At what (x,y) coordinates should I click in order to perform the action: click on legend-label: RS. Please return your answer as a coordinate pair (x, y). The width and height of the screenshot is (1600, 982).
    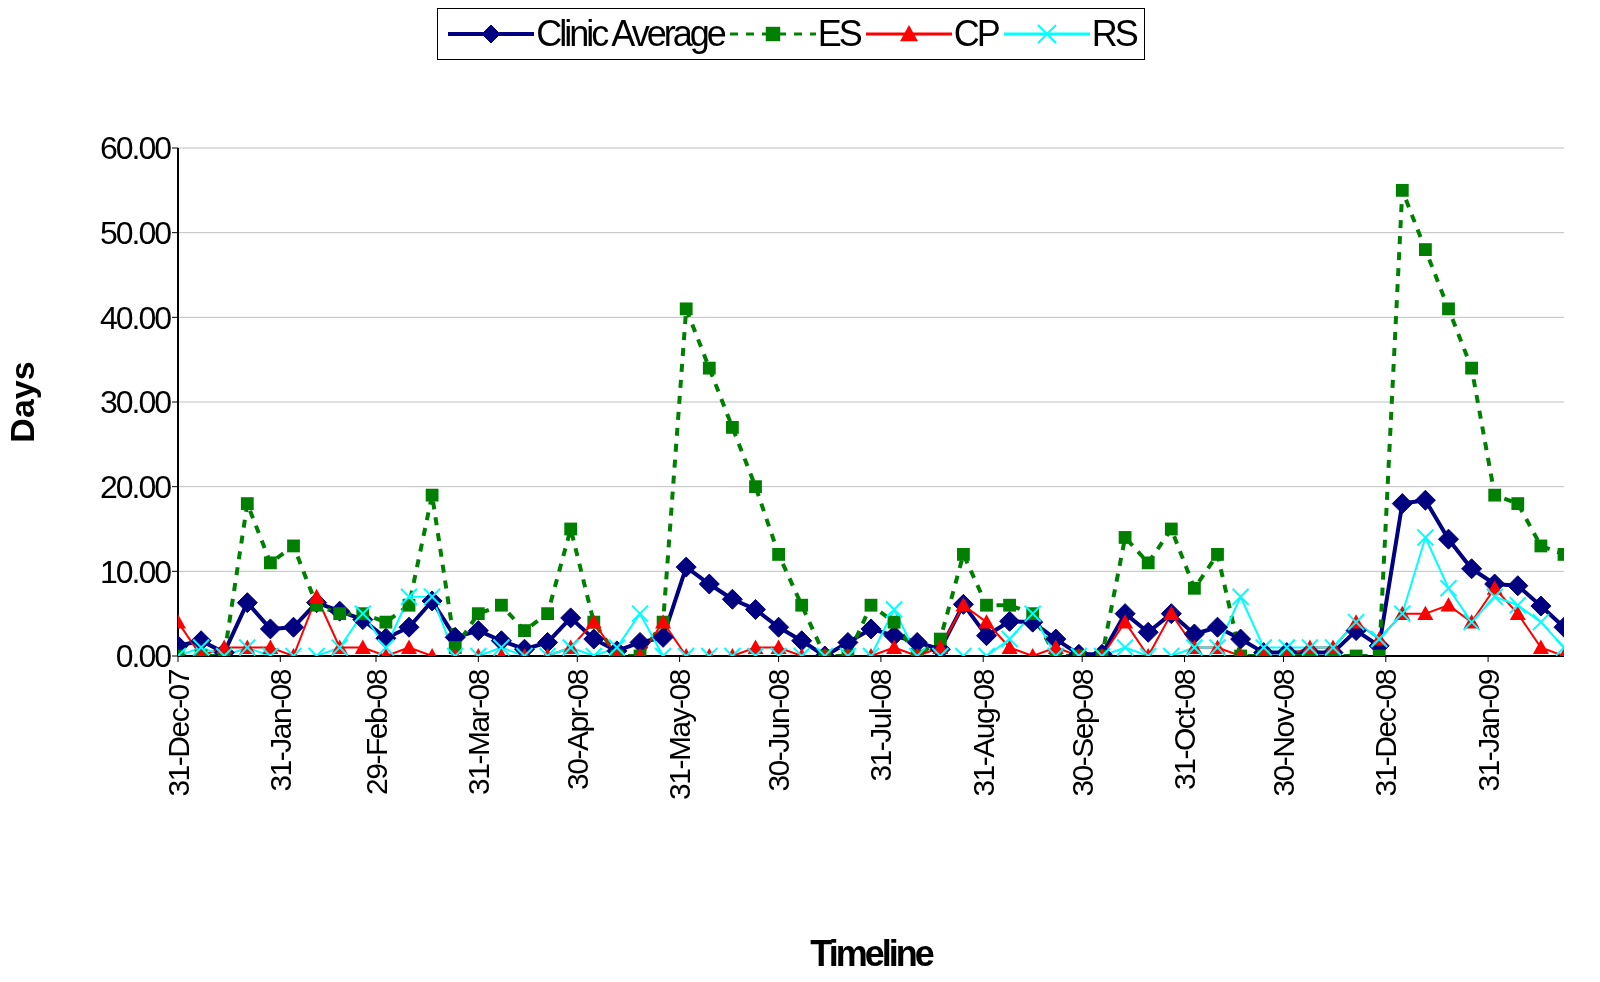
    Looking at the image, I should click on (1113, 34).